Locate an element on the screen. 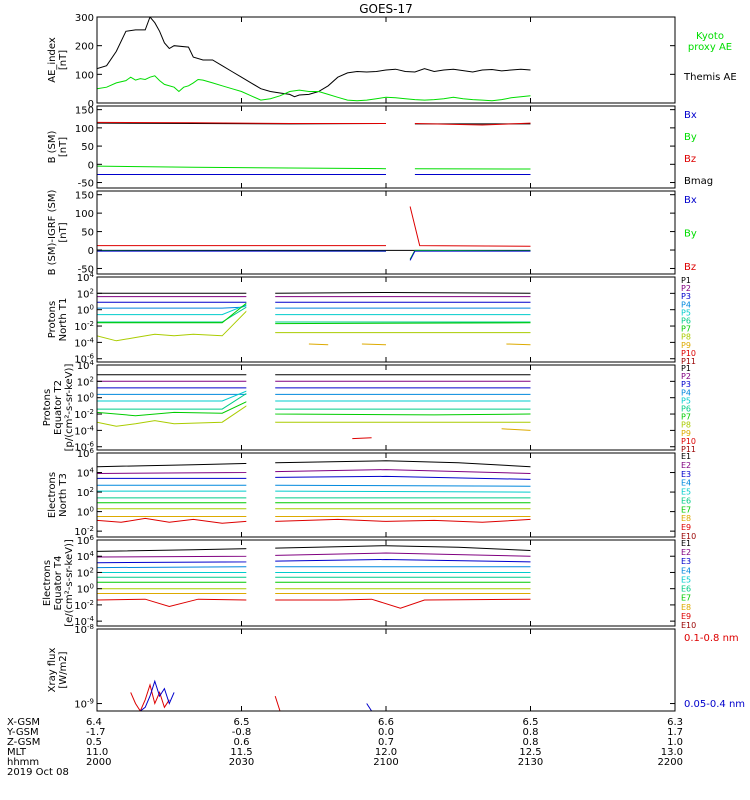 Image resolution: width=750 pixels, height=800 pixels. y-tick-label-ae: 200 is located at coordinates (84, 47).